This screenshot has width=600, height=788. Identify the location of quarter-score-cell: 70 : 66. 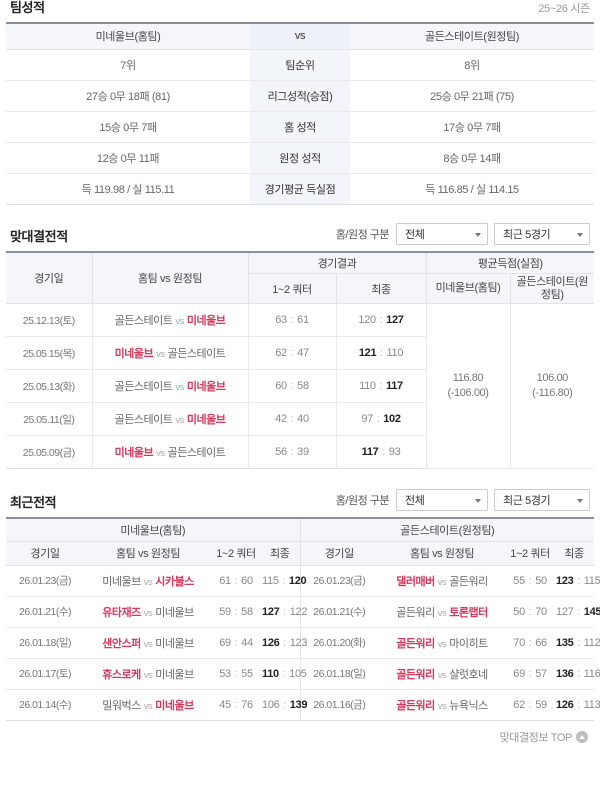
(530, 643).